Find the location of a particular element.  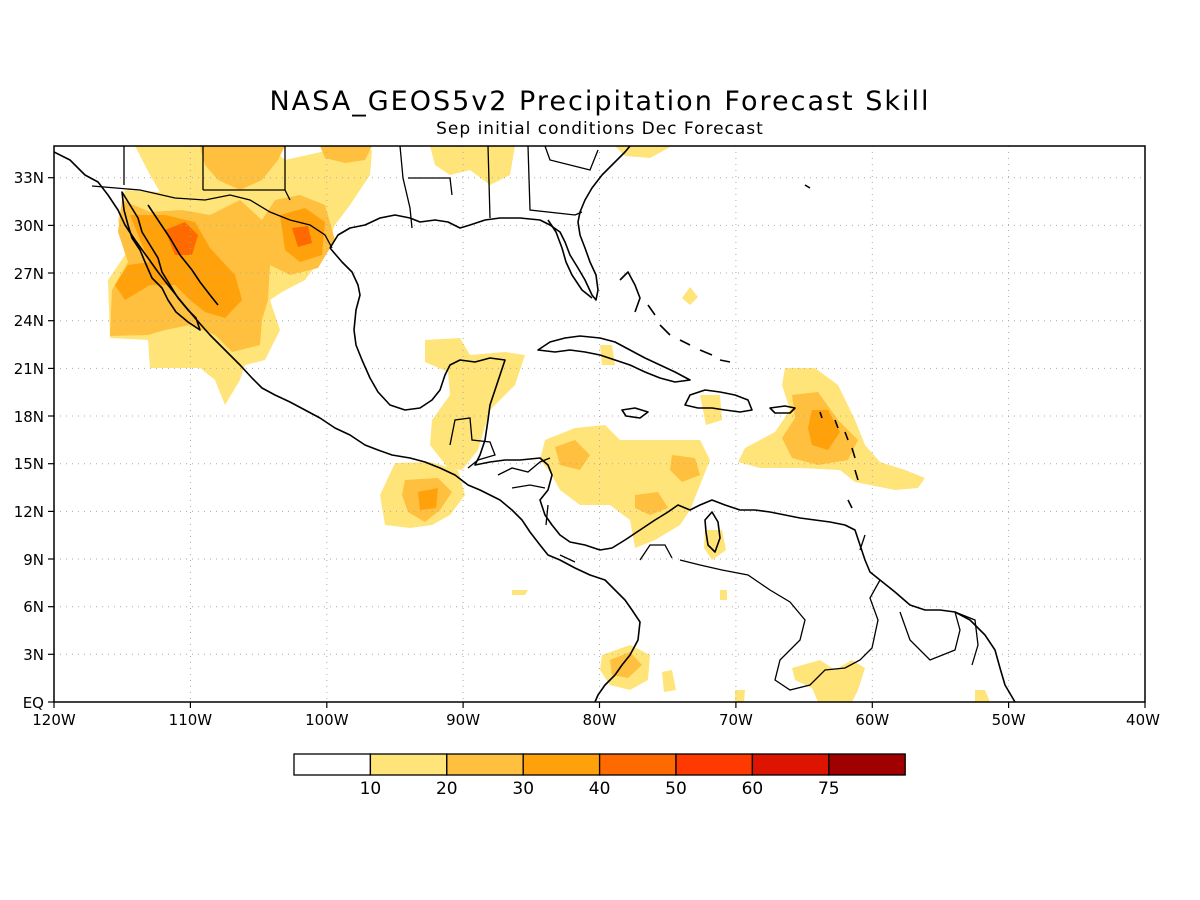

lat-tick-label: 24N is located at coordinates (29, 321).